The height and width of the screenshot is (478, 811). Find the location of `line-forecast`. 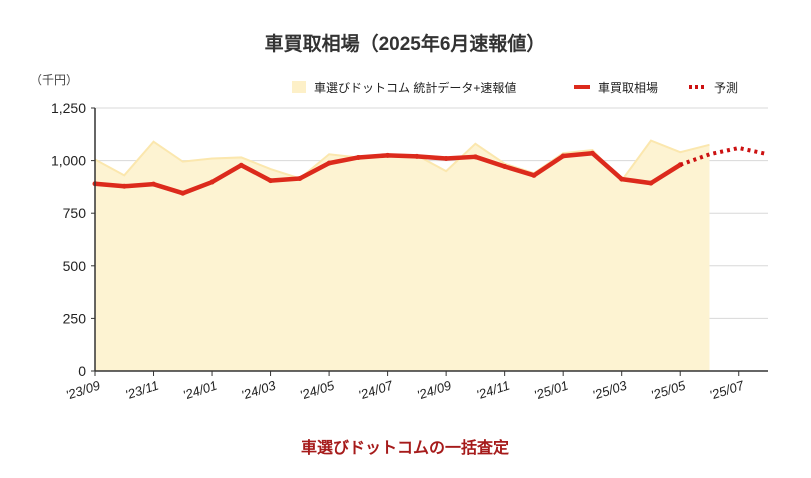

line-forecast is located at coordinates (724, 156).